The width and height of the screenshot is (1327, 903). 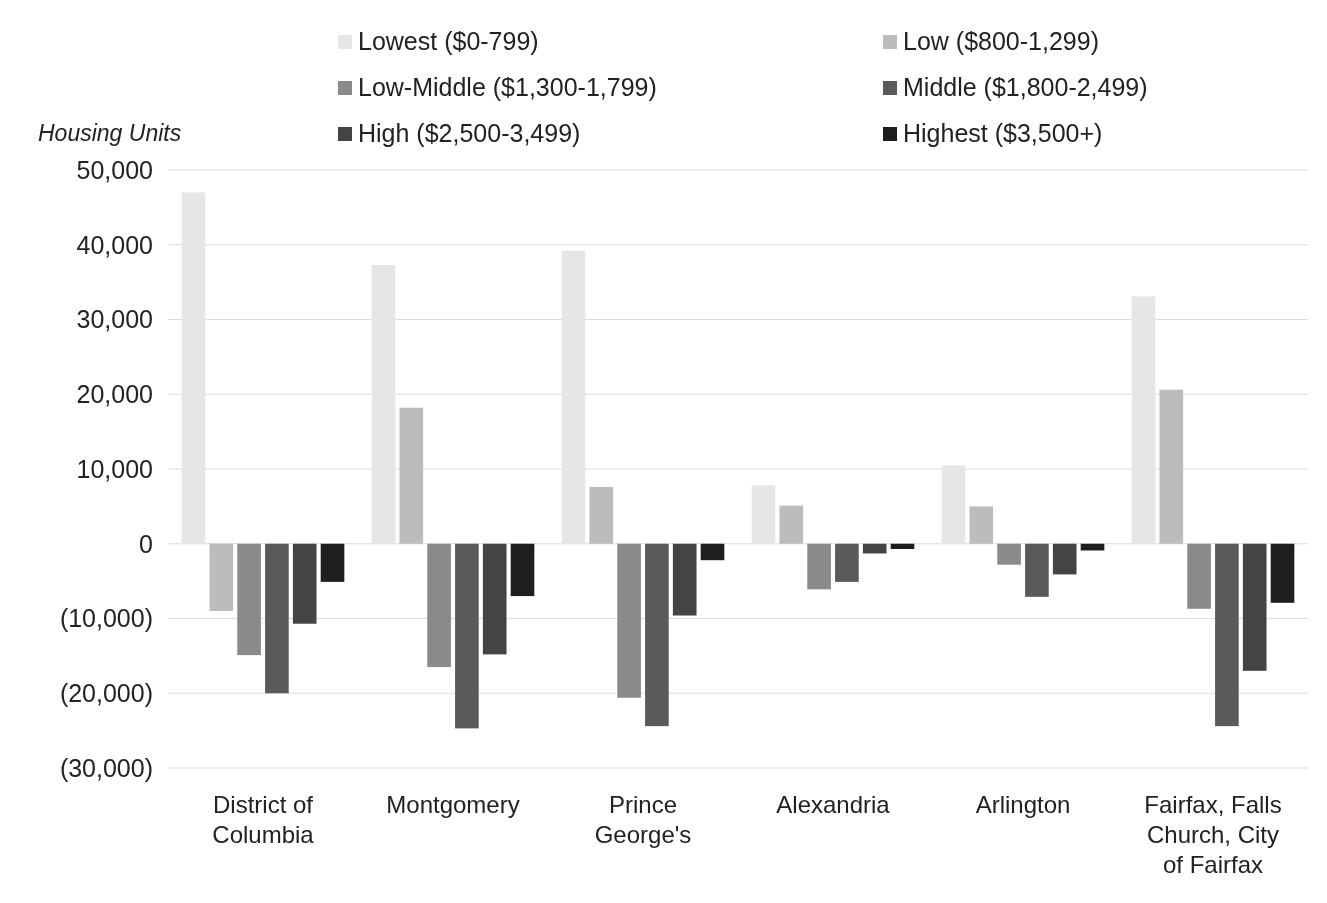 What do you see at coordinates (114, 244) in the screenshot?
I see `y-tick-label: 40,000` at bounding box center [114, 244].